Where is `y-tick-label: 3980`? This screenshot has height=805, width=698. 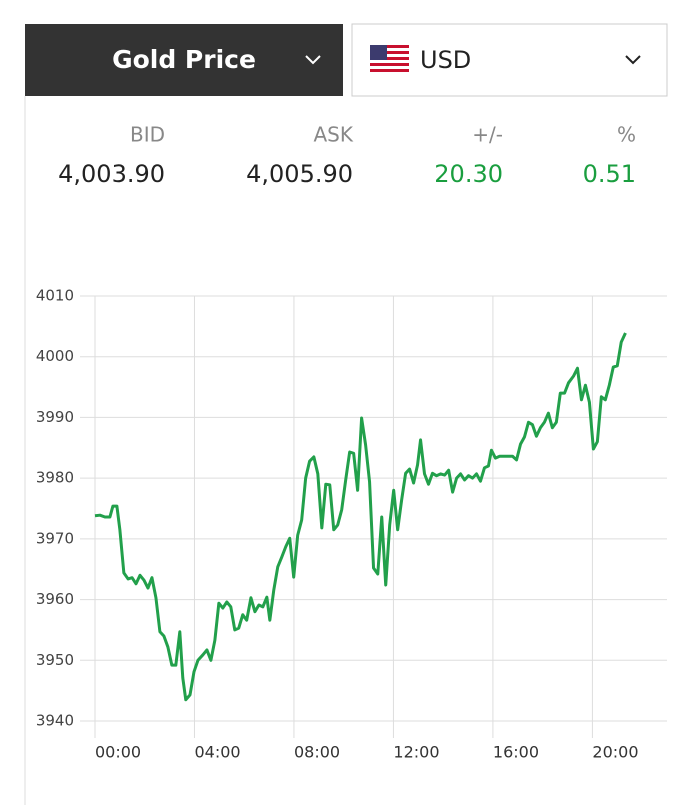
y-tick-label: 3980 is located at coordinates (55, 478).